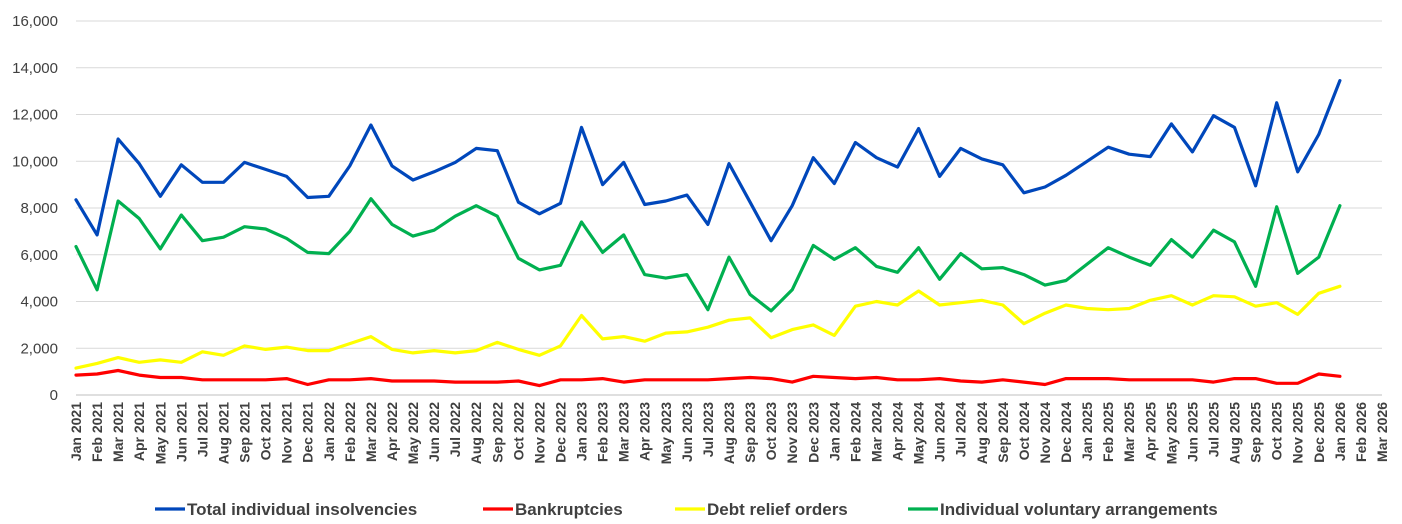 The width and height of the screenshot is (1402, 524). I want to click on x-tick-label: Jul 2024, so click(961, 429).